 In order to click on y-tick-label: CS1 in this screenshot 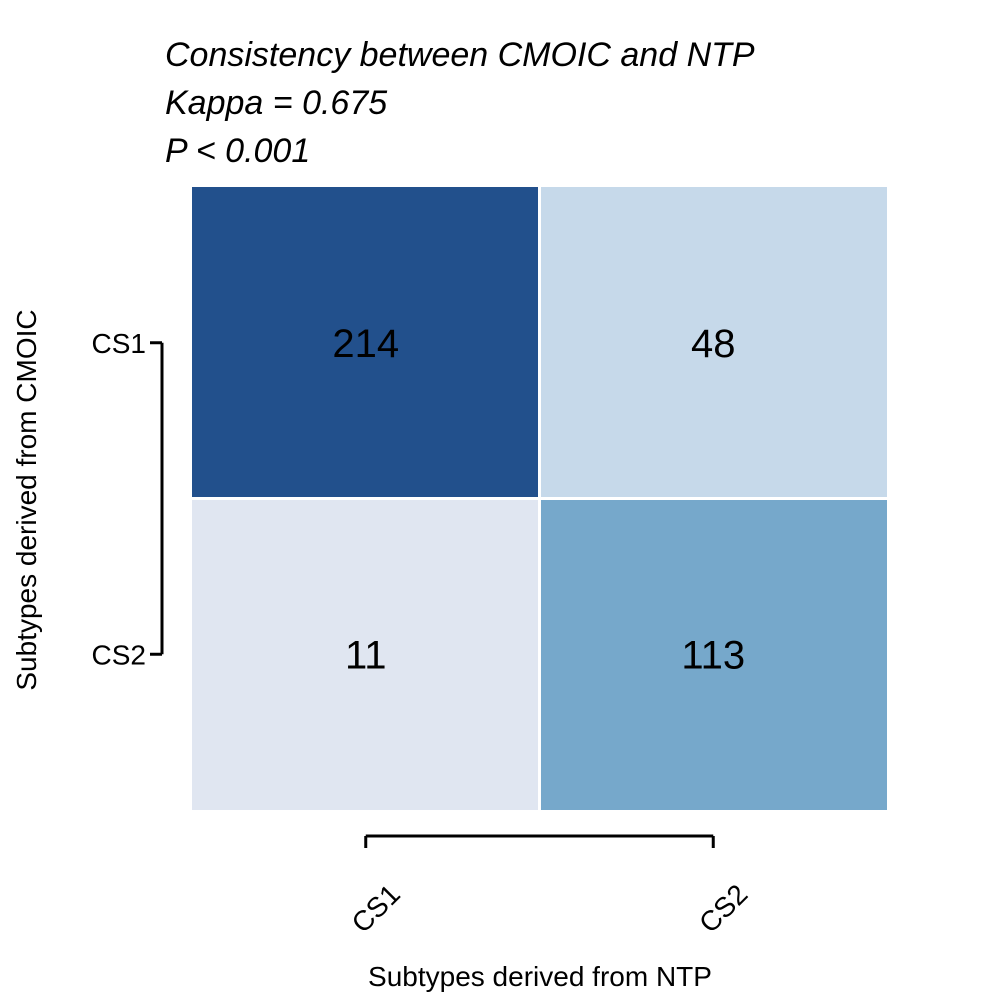, I will do `click(119, 343)`.